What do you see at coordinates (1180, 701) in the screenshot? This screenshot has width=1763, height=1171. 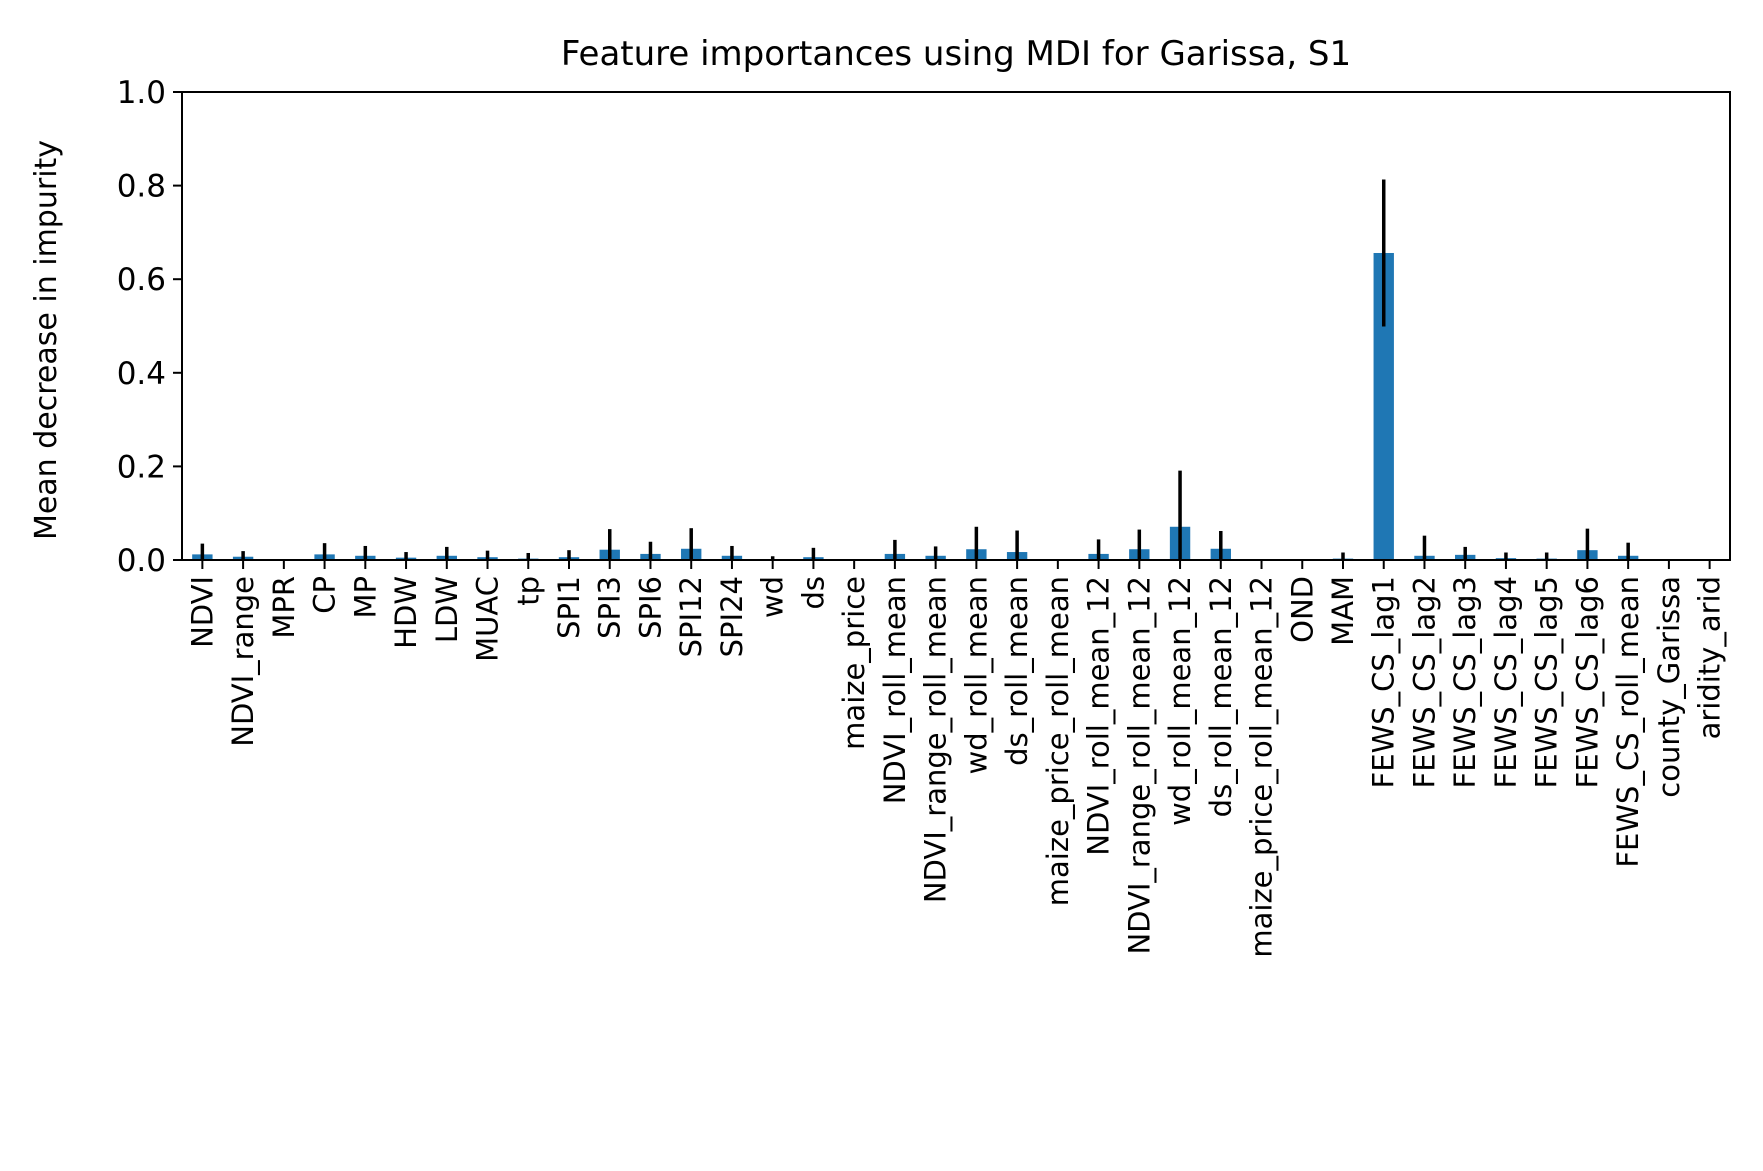 I see `x-tick-label: wd_roll_mean_12` at bounding box center [1180, 701].